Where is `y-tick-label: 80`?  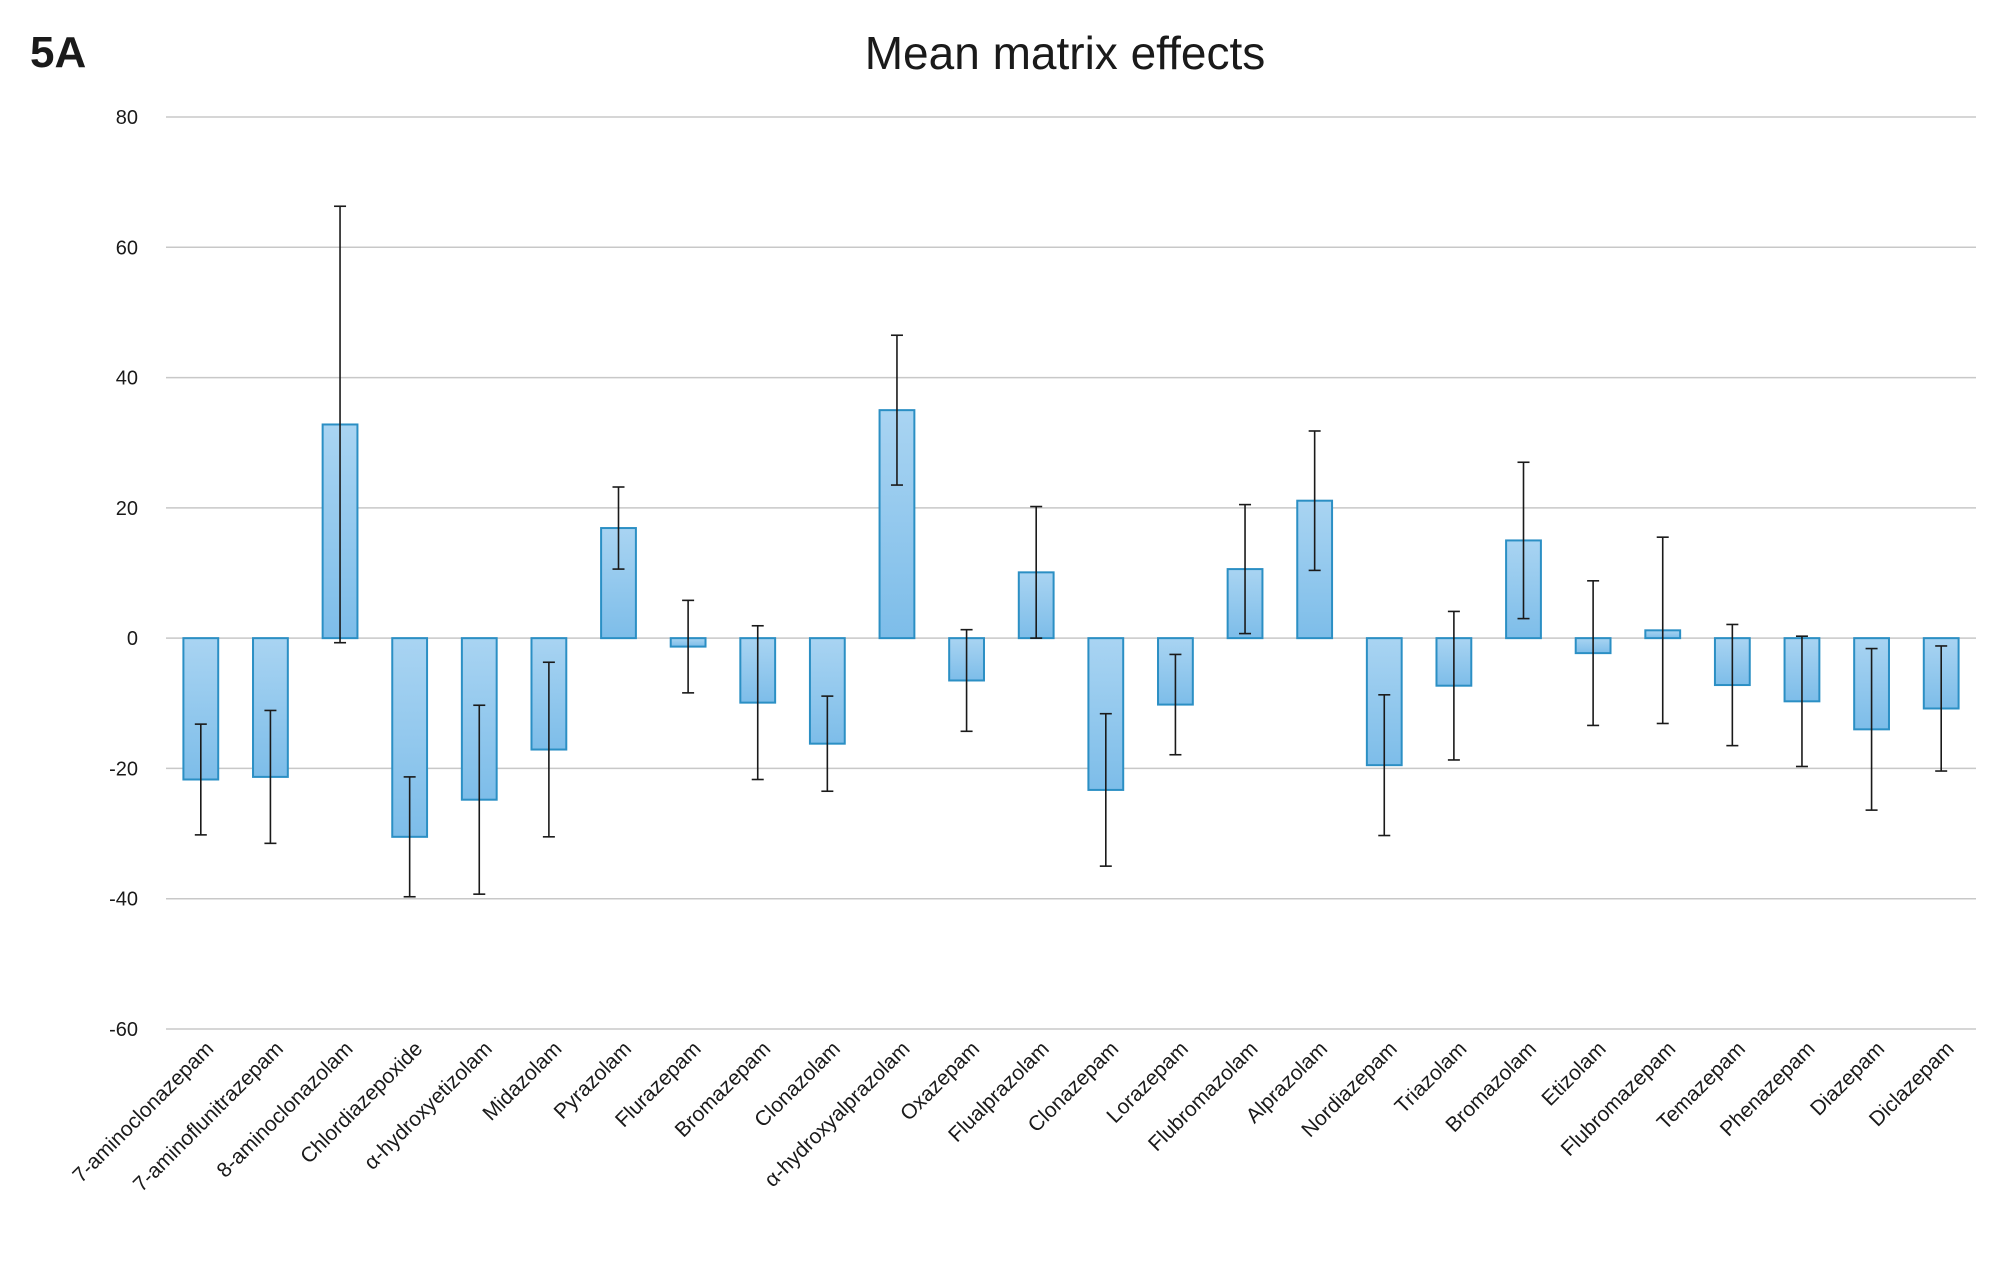
y-tick-label: 80 is located at coordinates (127, 118).